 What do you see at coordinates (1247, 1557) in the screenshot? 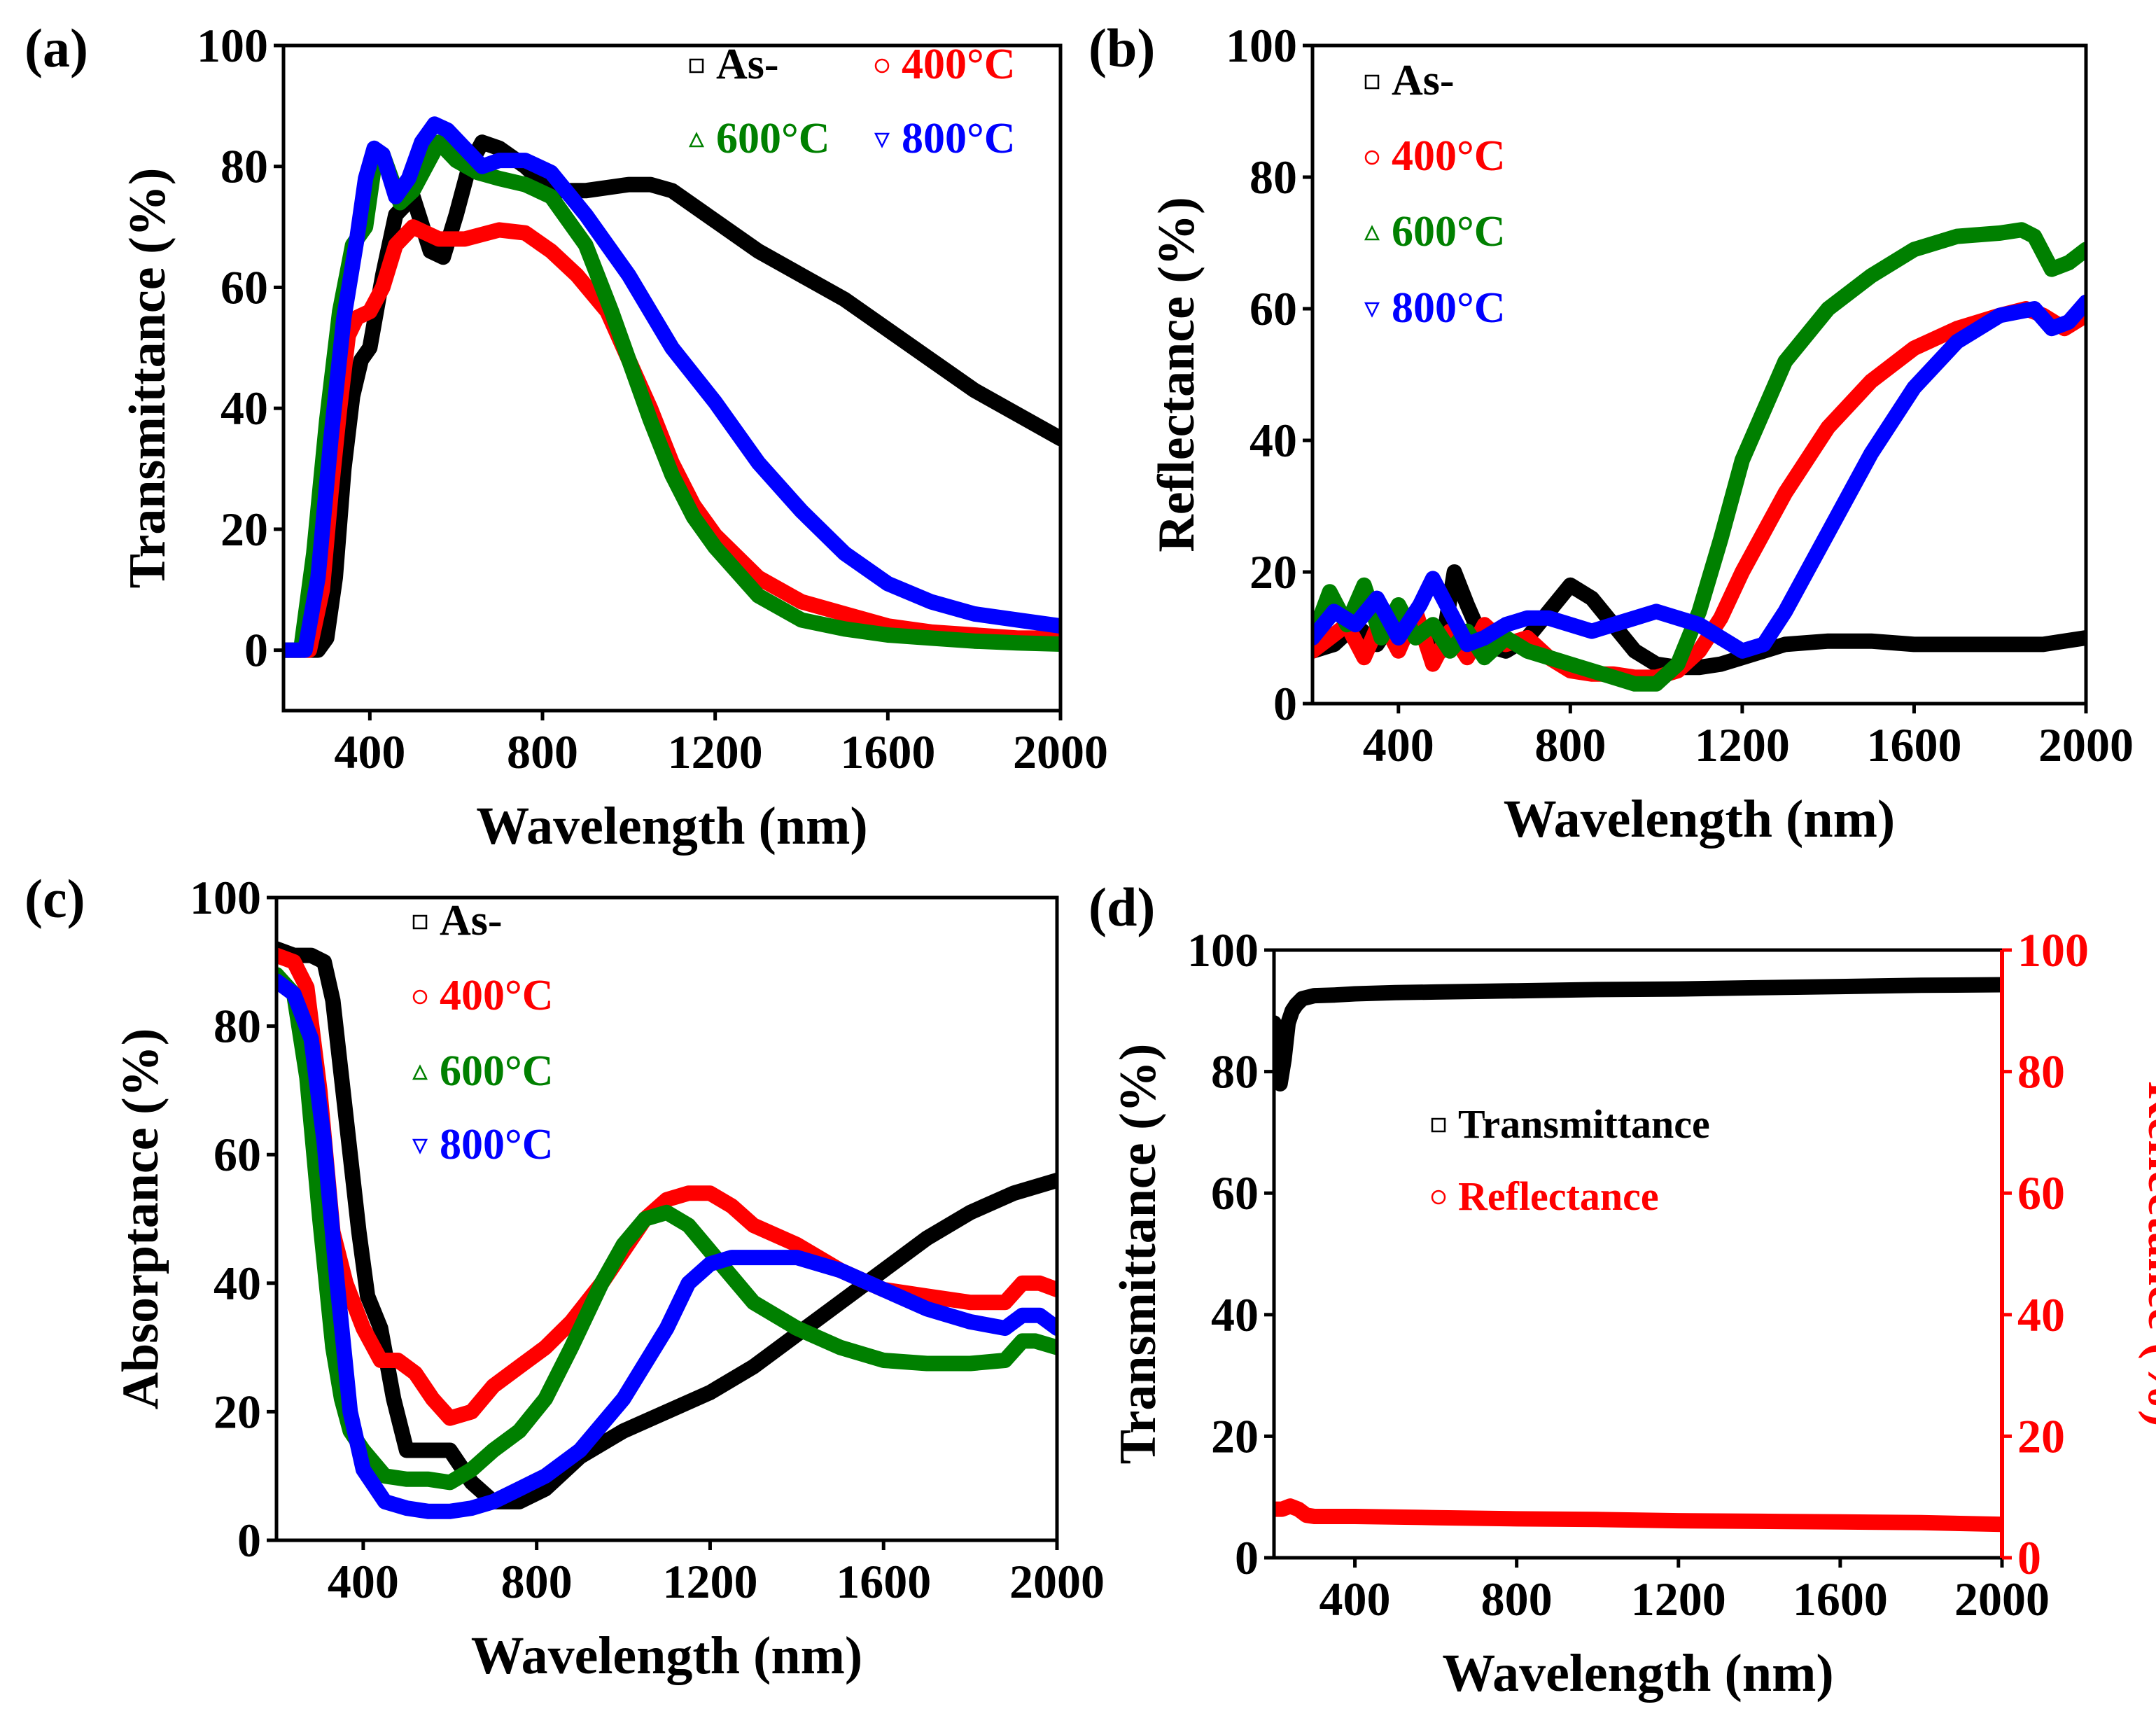
I see `y-tick-label: 0` at bounding box center [1247, 1557].